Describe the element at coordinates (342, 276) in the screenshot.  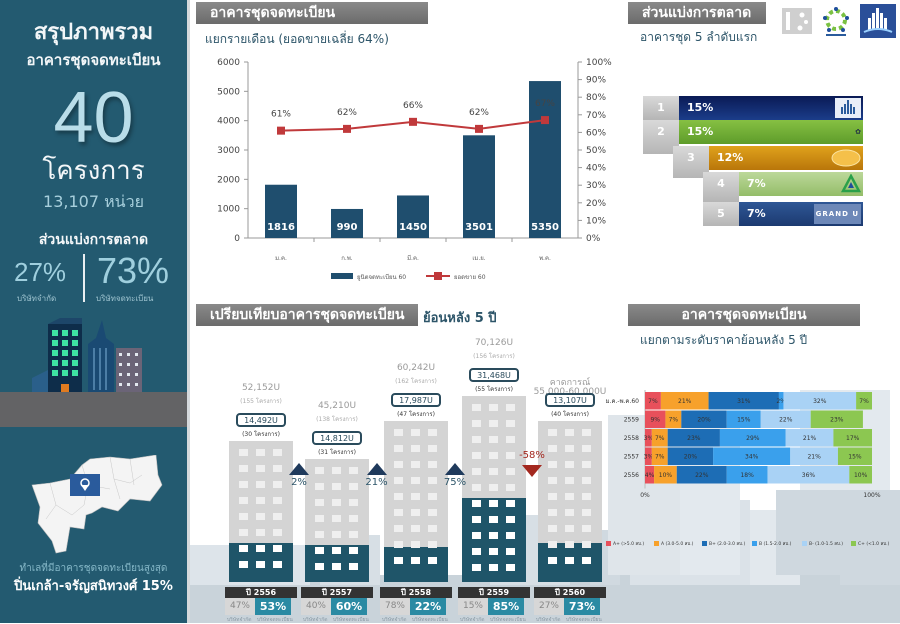
I see `legend-bar-swatch` at that location.